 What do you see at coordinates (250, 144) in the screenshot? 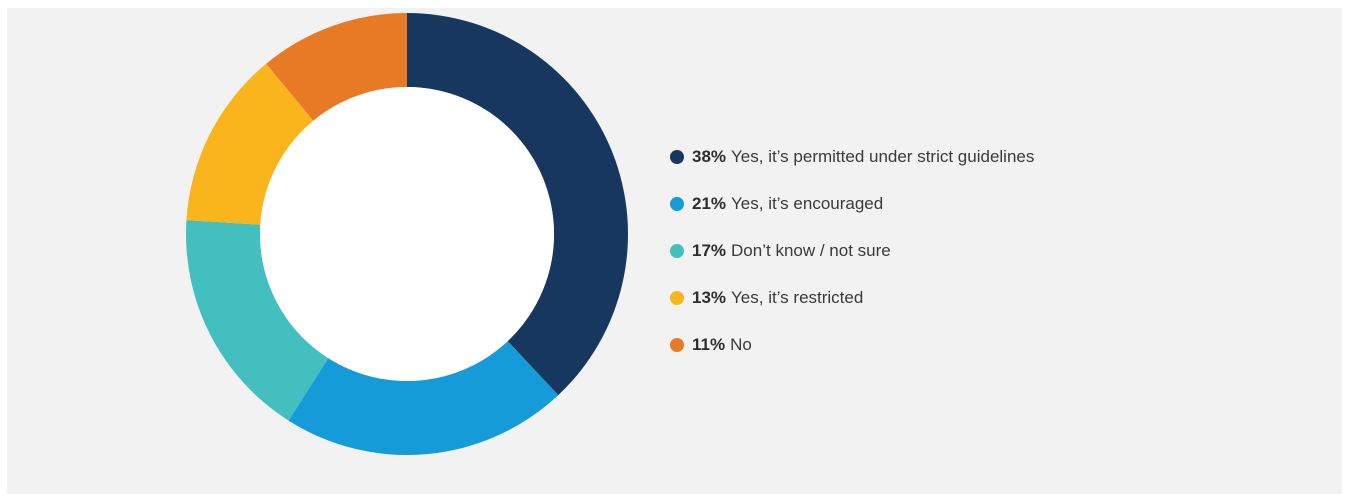
I see `donut-slice-restricted` at bounding box center [250, 144].